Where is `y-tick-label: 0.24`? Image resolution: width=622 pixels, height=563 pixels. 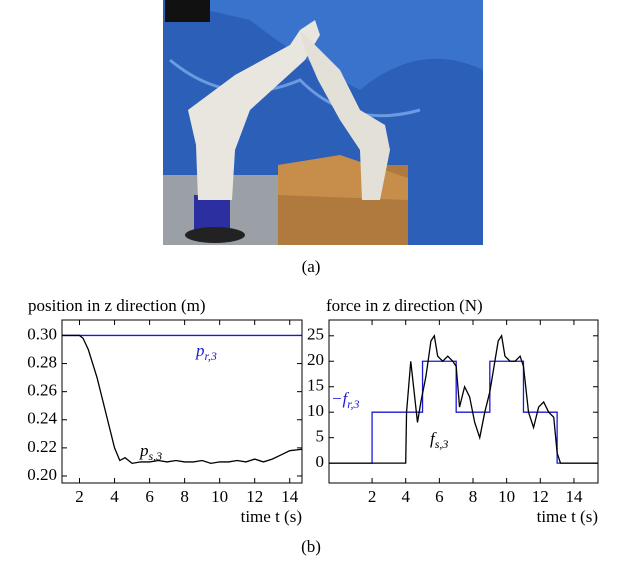 y-tick-label: 0.24 is located at coordinates (42, 418).